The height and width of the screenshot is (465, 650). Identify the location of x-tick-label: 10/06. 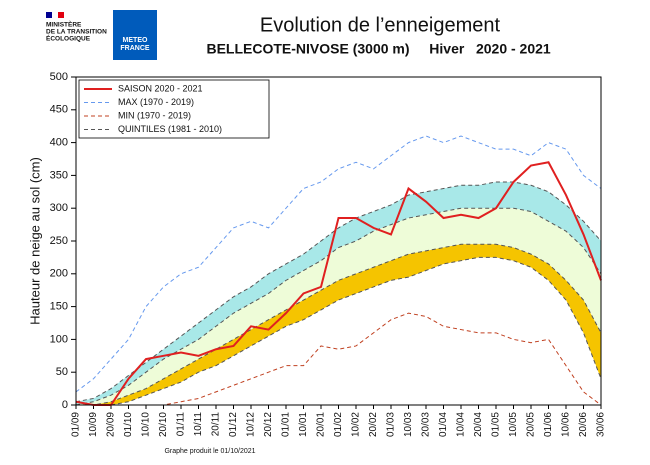
(566, 424).